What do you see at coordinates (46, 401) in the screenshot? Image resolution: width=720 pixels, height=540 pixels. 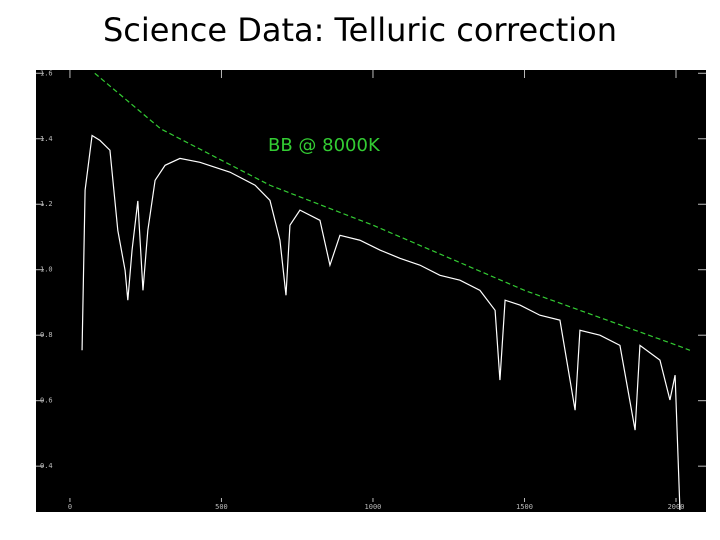 I see `y-tick-label: 0.6` at bounding box center [46, 401].